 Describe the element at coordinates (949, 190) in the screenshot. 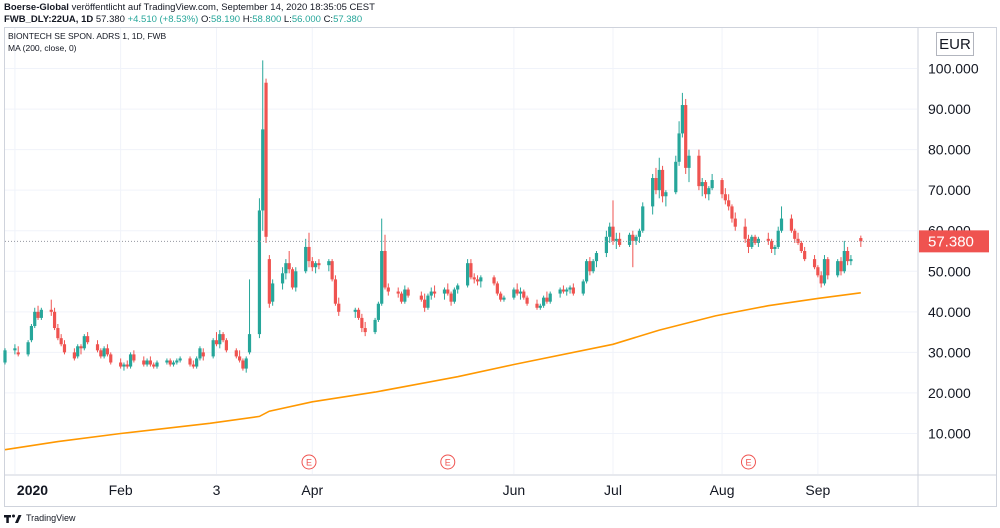

I see `y-tick-label: 70.000` at that location.